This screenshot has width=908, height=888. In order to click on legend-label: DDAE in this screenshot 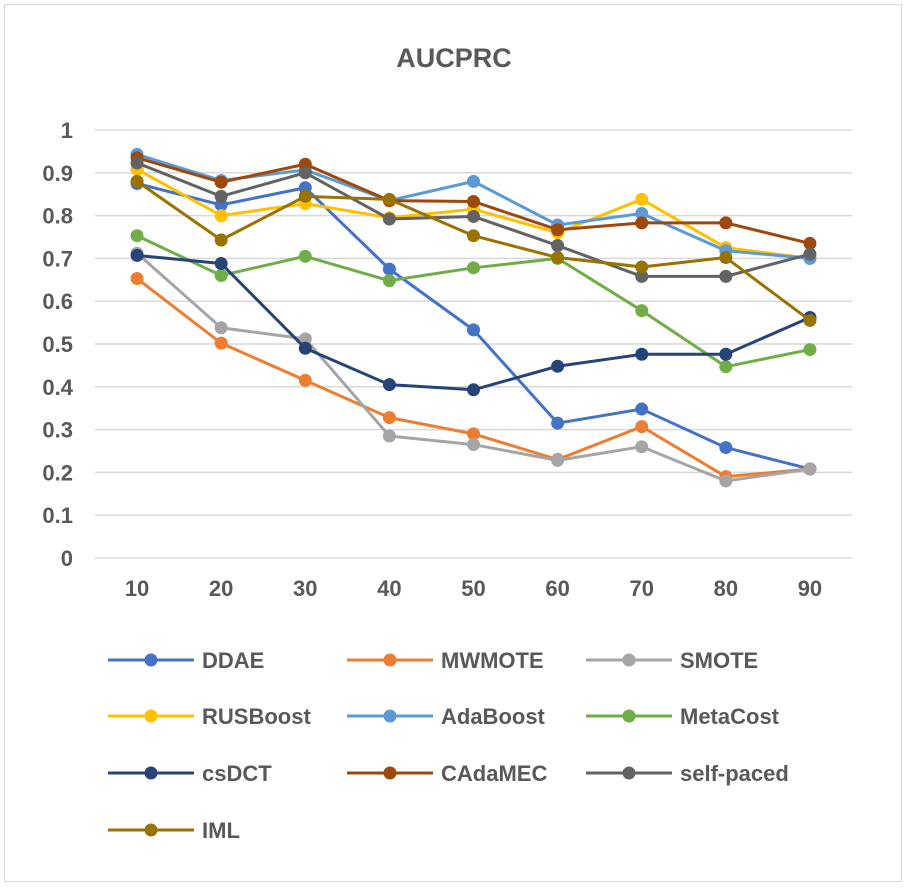, I will do `click(233, 660)`.